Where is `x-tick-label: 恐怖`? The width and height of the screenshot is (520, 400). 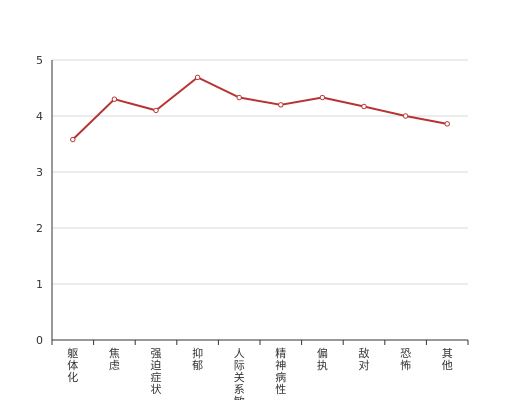 x-tick-label: 恐怖 is located at coordinates (405, 359).